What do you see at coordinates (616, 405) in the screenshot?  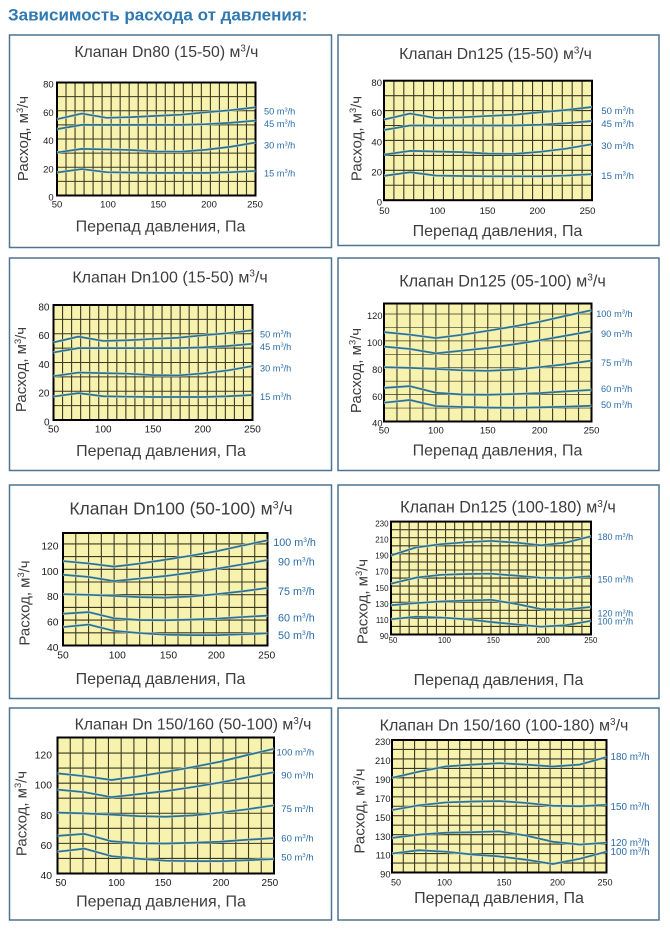 I see `svg-text: 50 m3/h` at bounding box center [616, 405].